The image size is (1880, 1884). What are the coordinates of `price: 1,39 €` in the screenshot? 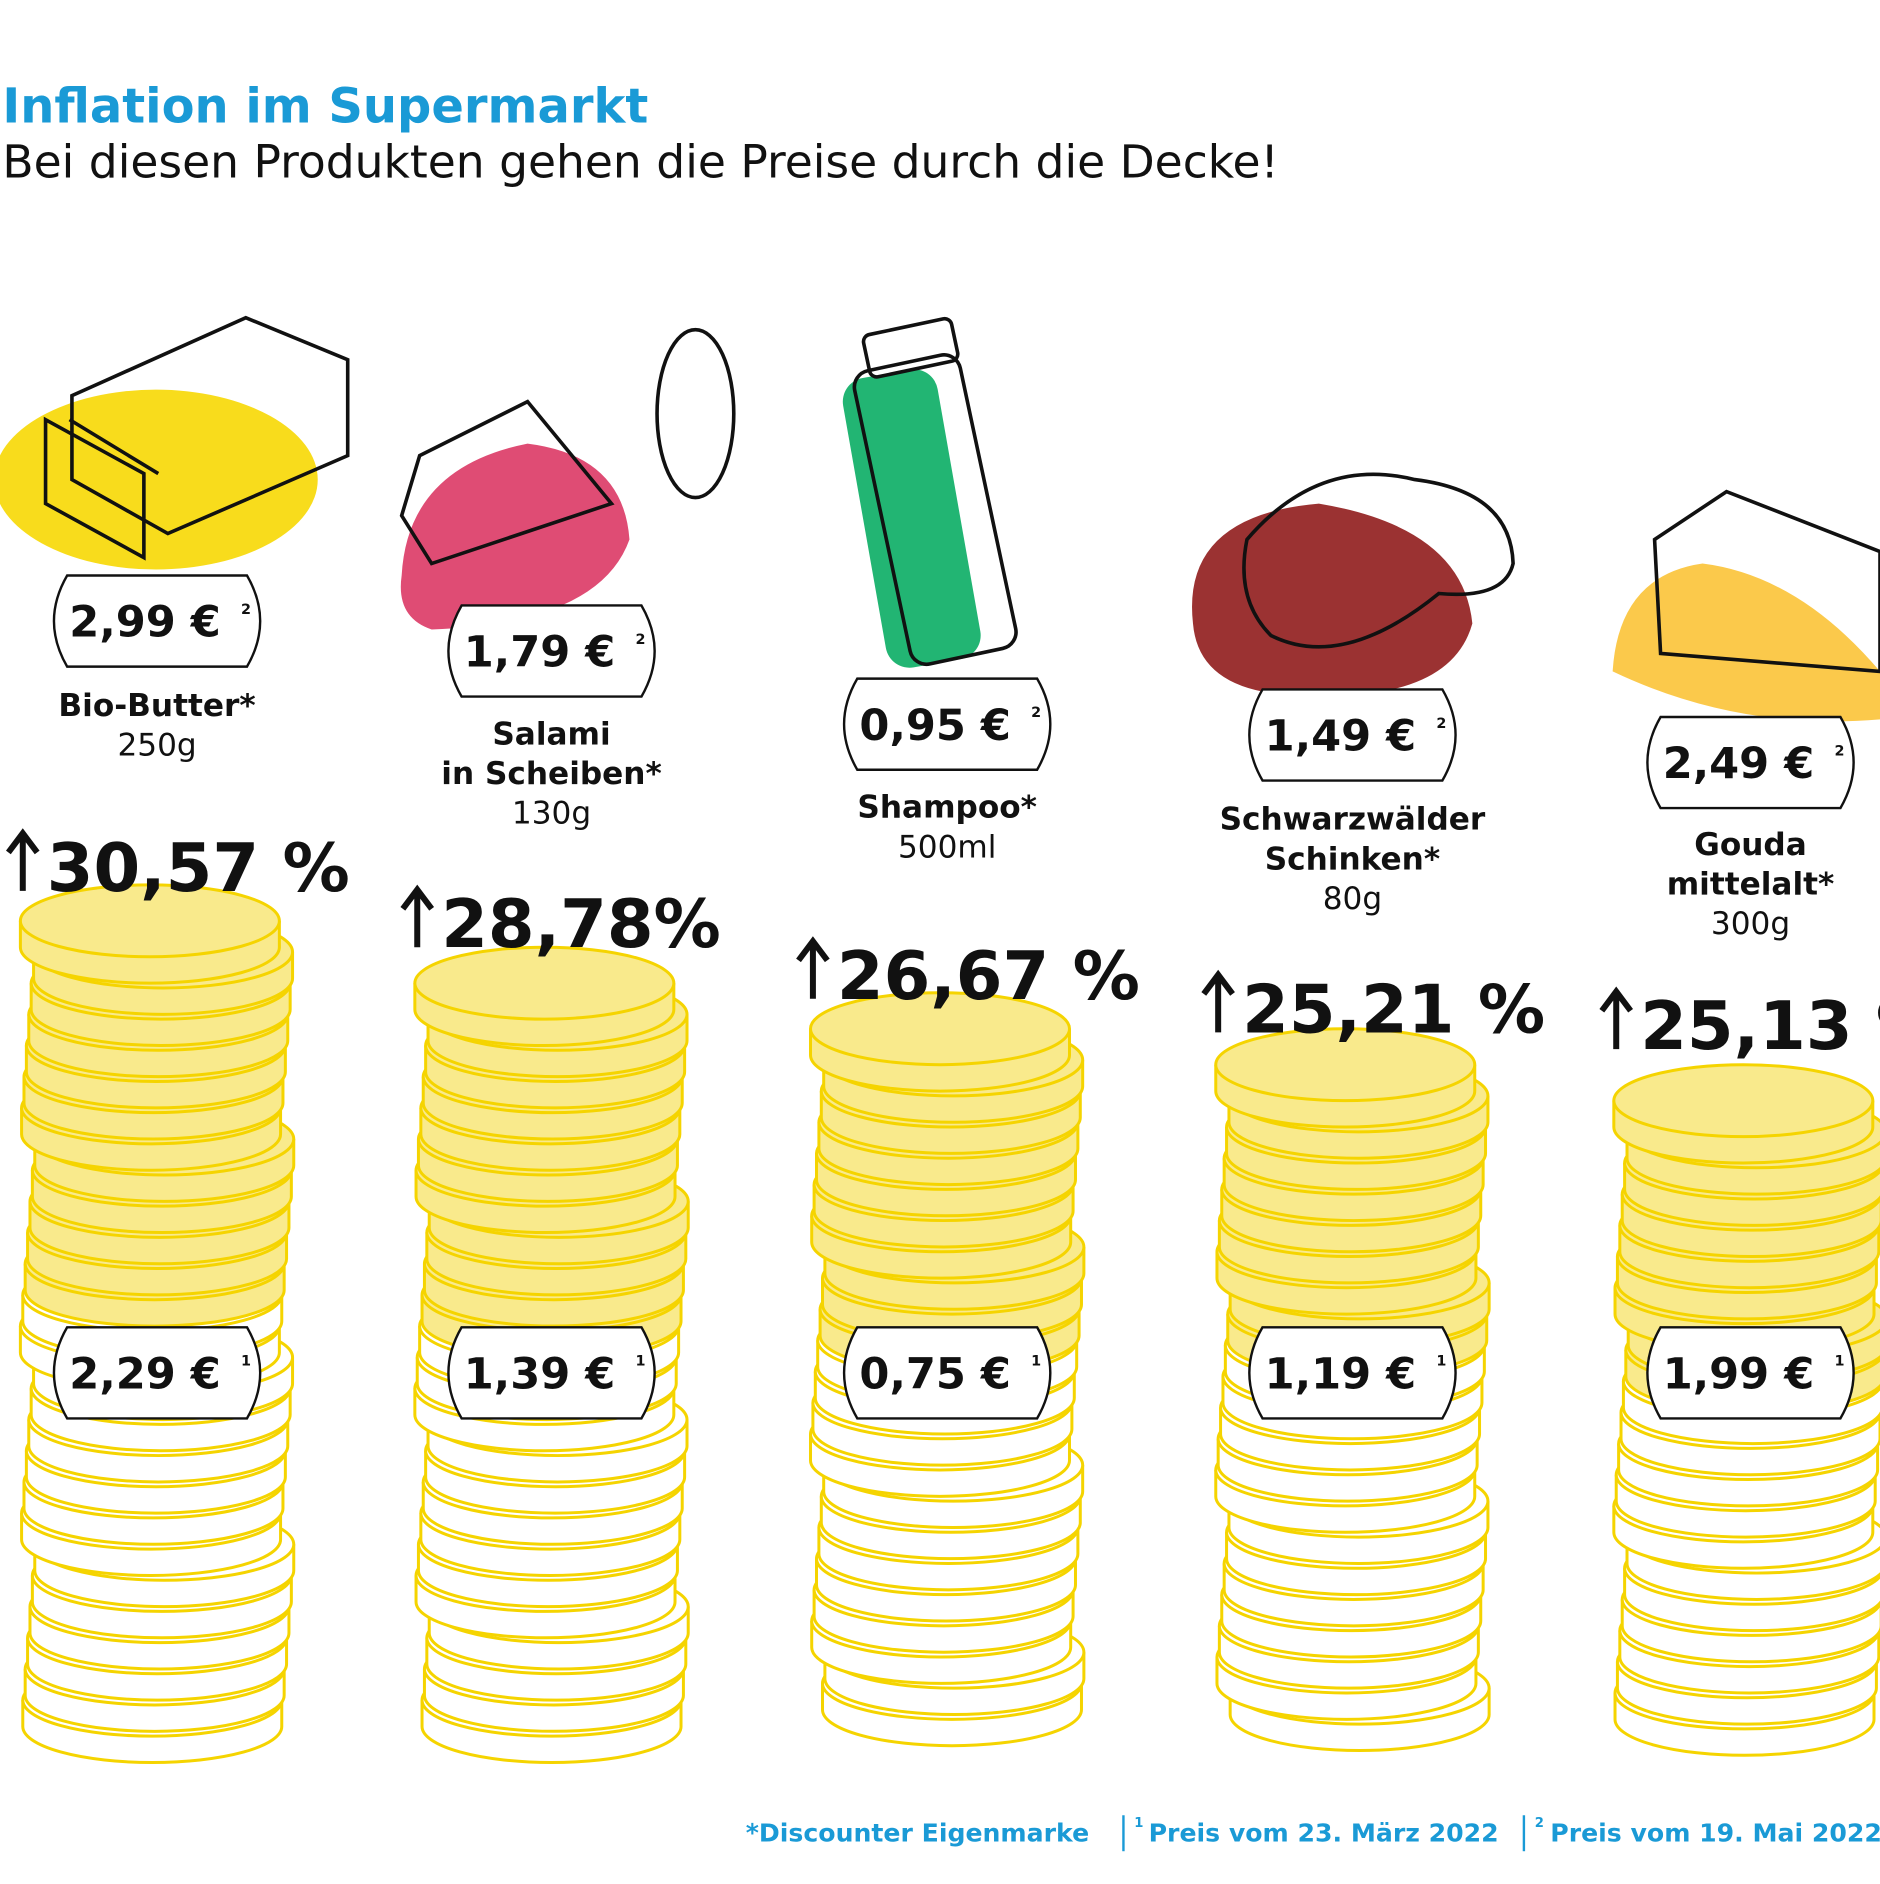 It's located at (540, 1374).